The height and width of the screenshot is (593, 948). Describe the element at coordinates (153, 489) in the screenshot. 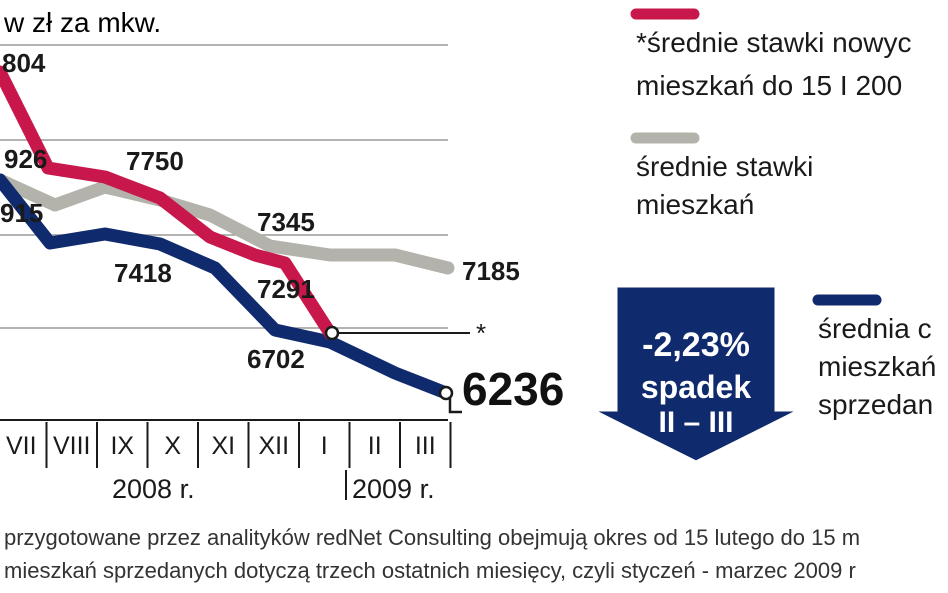

I see `year-label-2008: 2008 r.` at that location.